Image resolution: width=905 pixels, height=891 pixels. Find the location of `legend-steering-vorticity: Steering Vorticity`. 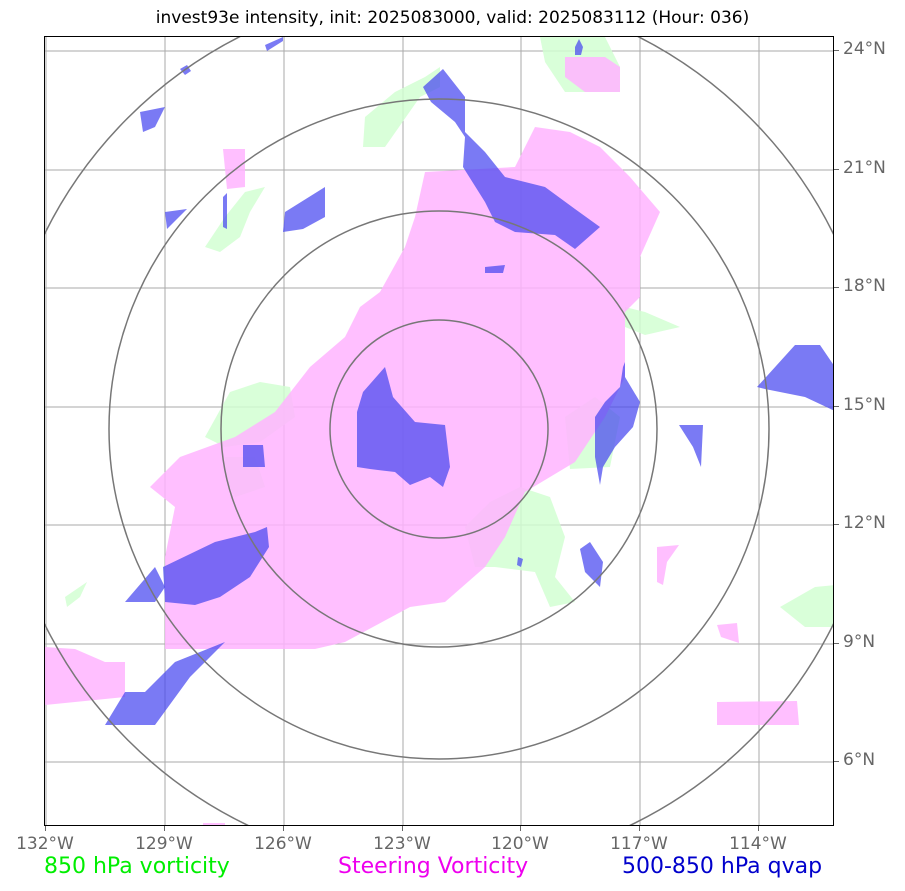

legend-steering-vorticity: Steering Vorticity is located at coordinates (433, 866).